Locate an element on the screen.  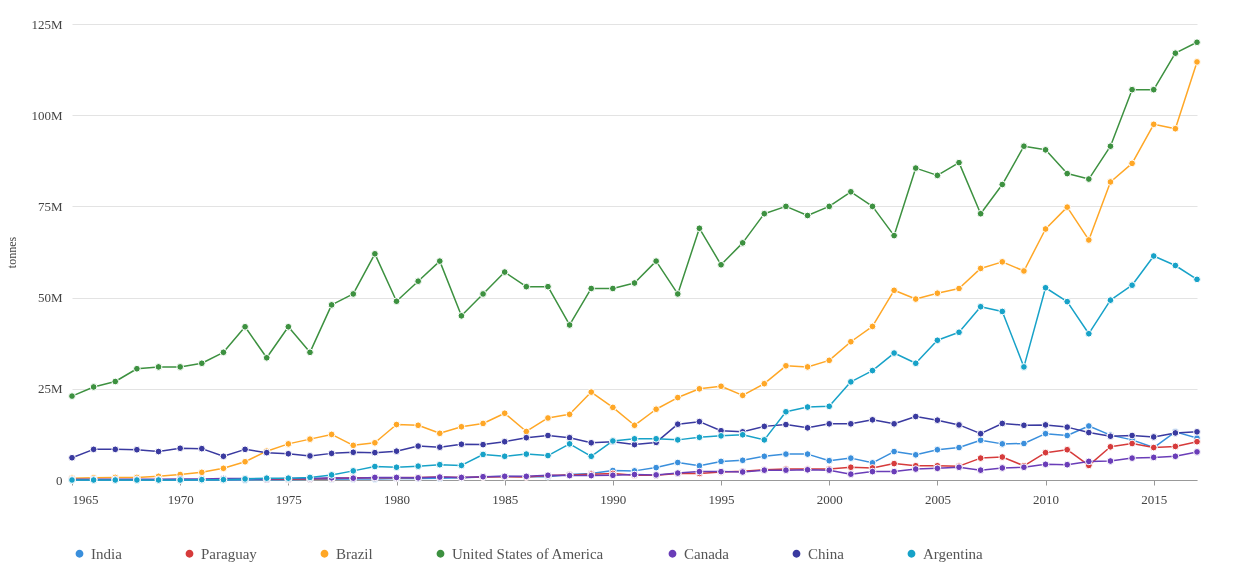
y-axis-title: tonnes is located at coordinates (12, 252).